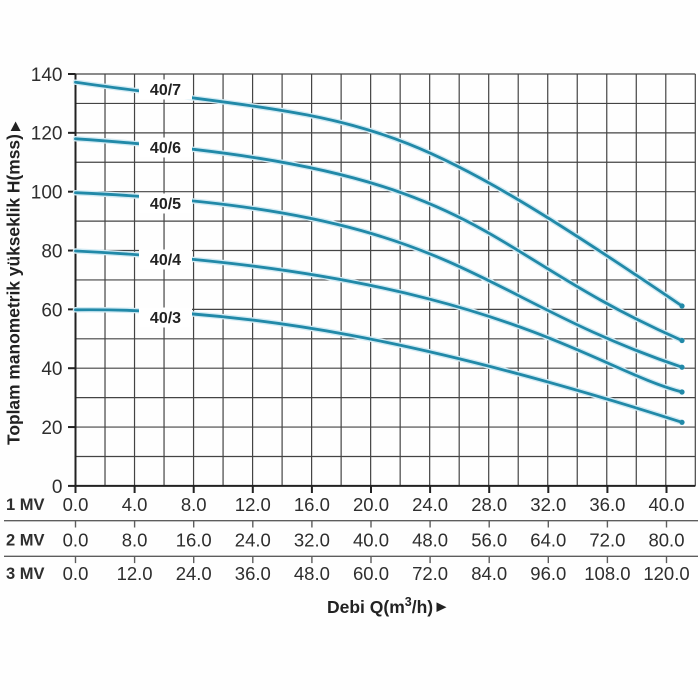  Describe the element at coordinates (51, 251) in the screenshot. I see `svg-text: 80` at that location.